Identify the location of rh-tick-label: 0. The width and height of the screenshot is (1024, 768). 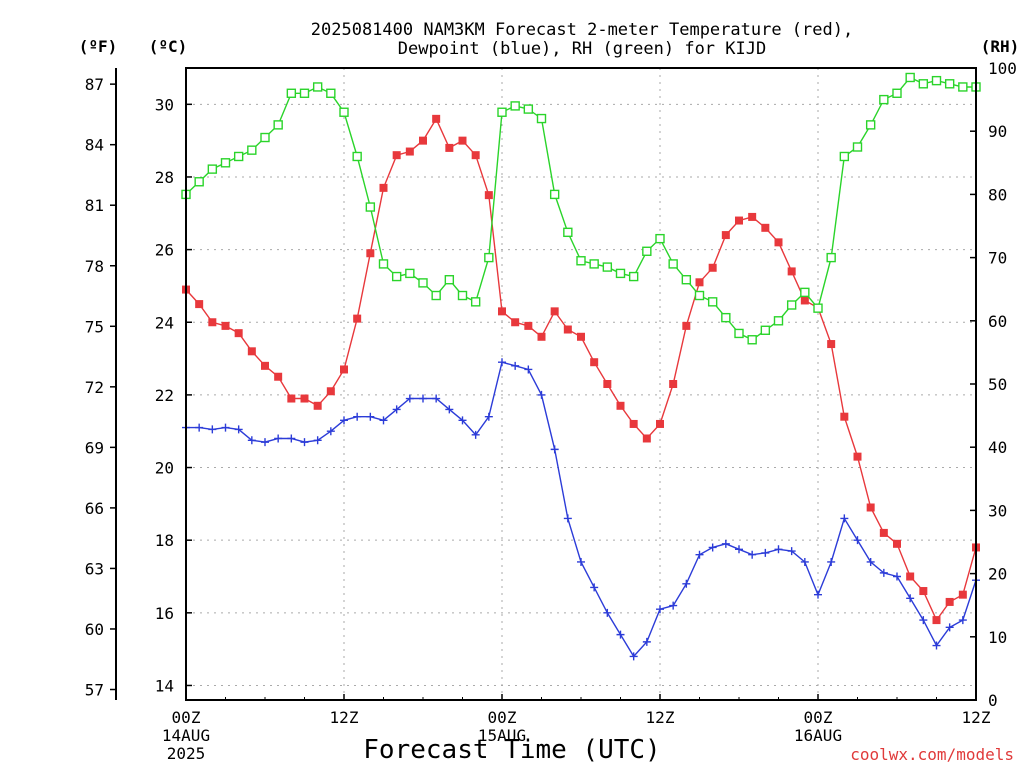
(993, 700).